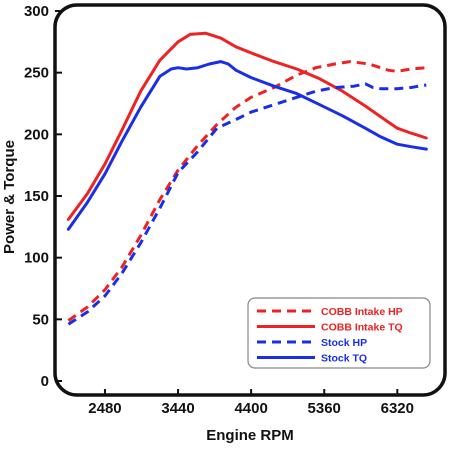 Image resolution: width=451 pixels, height=476 pixels. What do you see at coordinates (40, 319) in the screenshot?
I see `y-tick-label: 50` at bounding box center [40, 319].